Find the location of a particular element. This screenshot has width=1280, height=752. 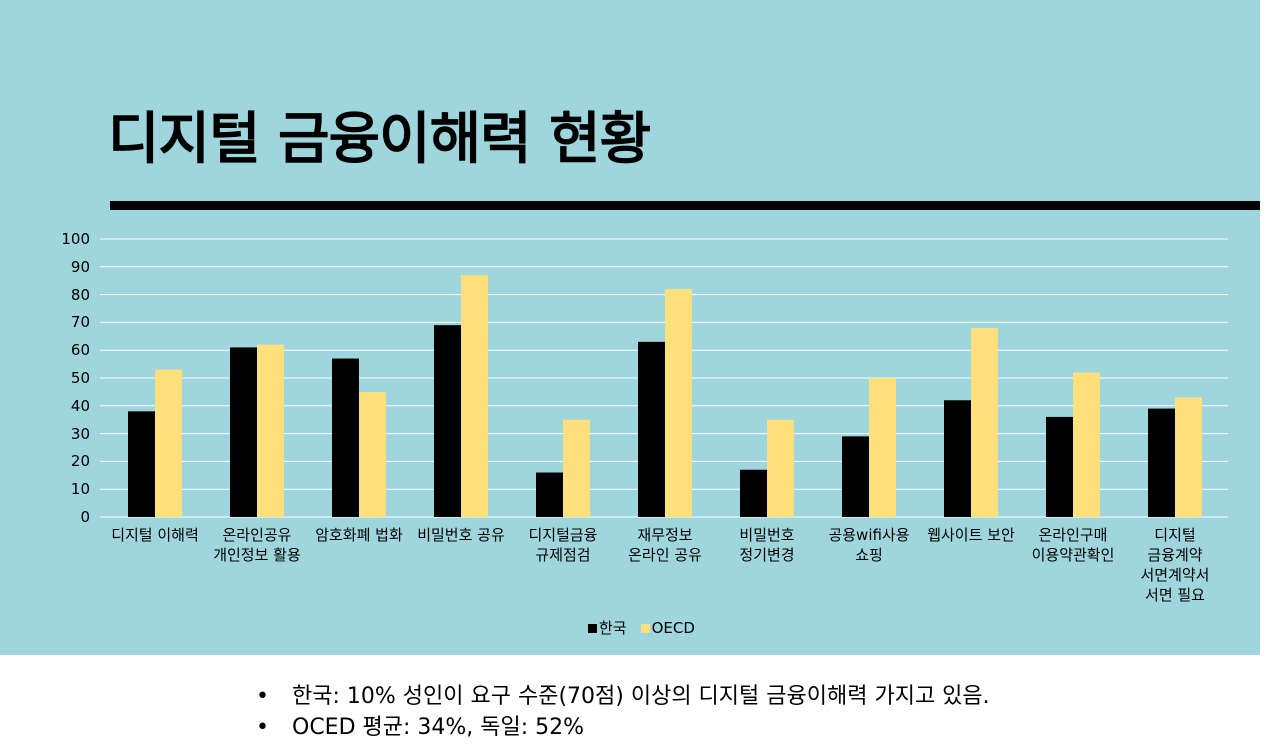

chart-legend: 한국 OECD is located at coordinates (641, 628).